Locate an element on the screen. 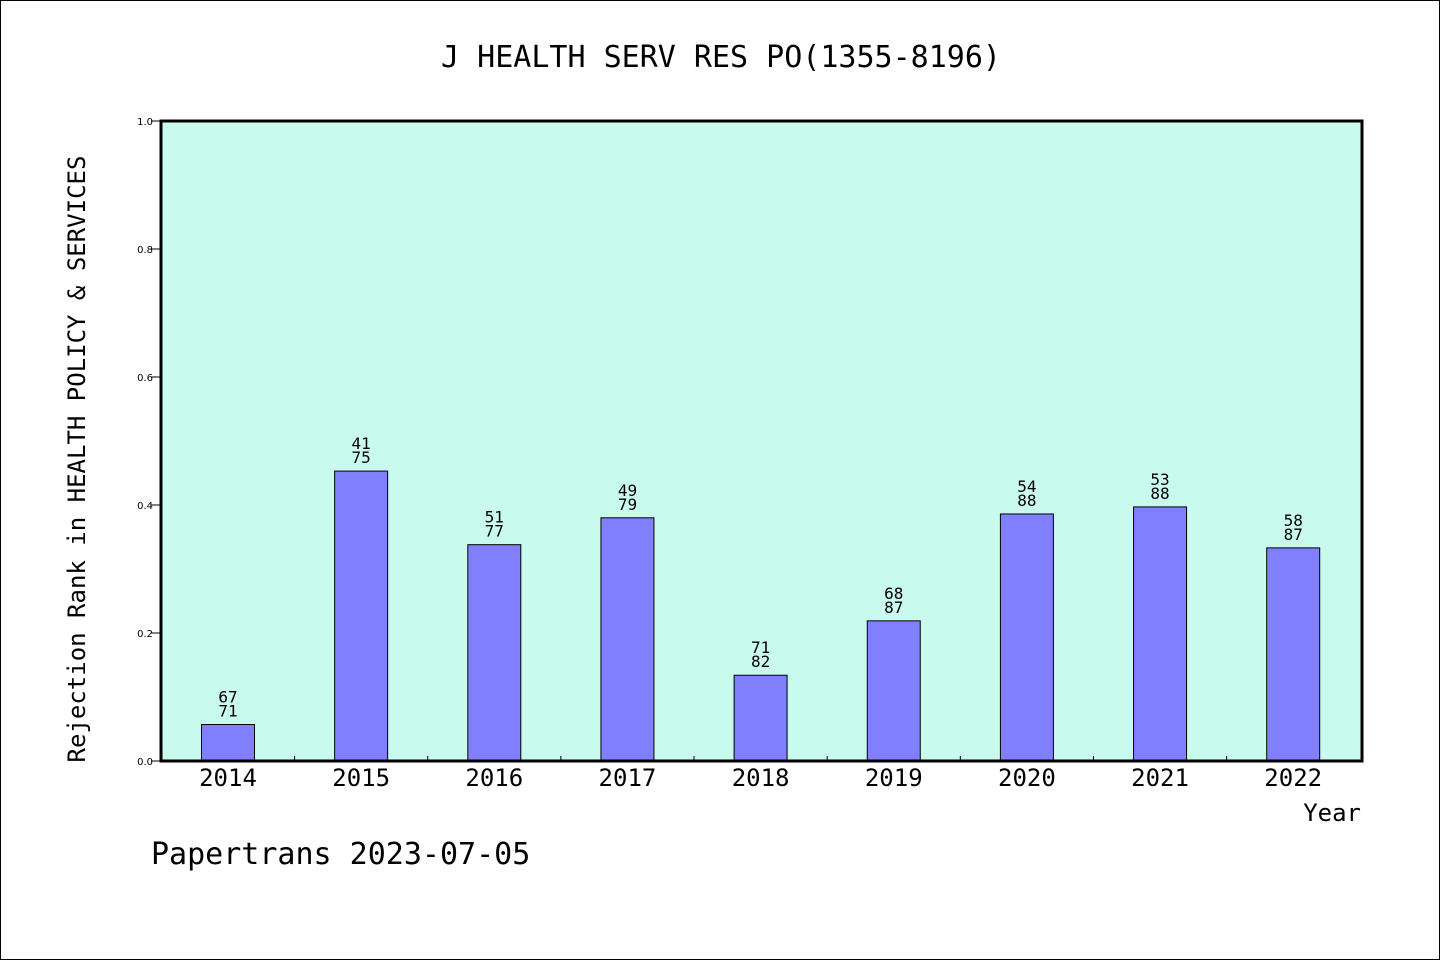 The width and height of the screenshot is (1440, 960). data-label-2020: 54 is located at coordinates (1026, 486).